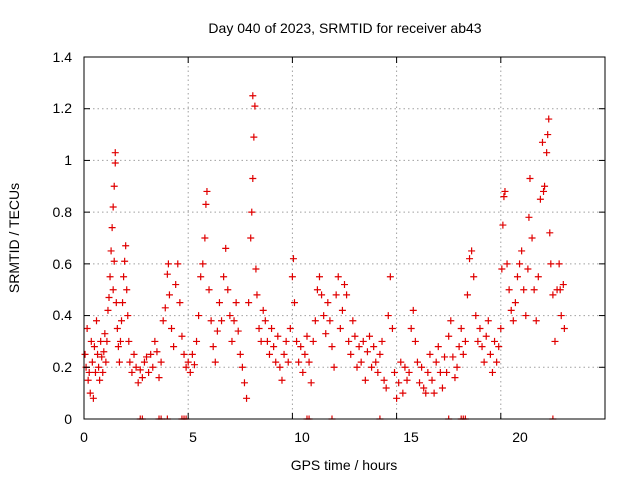 This screenshot has height=480, width=640. I want to click on x-tick-label: 5, so click(193, 437).